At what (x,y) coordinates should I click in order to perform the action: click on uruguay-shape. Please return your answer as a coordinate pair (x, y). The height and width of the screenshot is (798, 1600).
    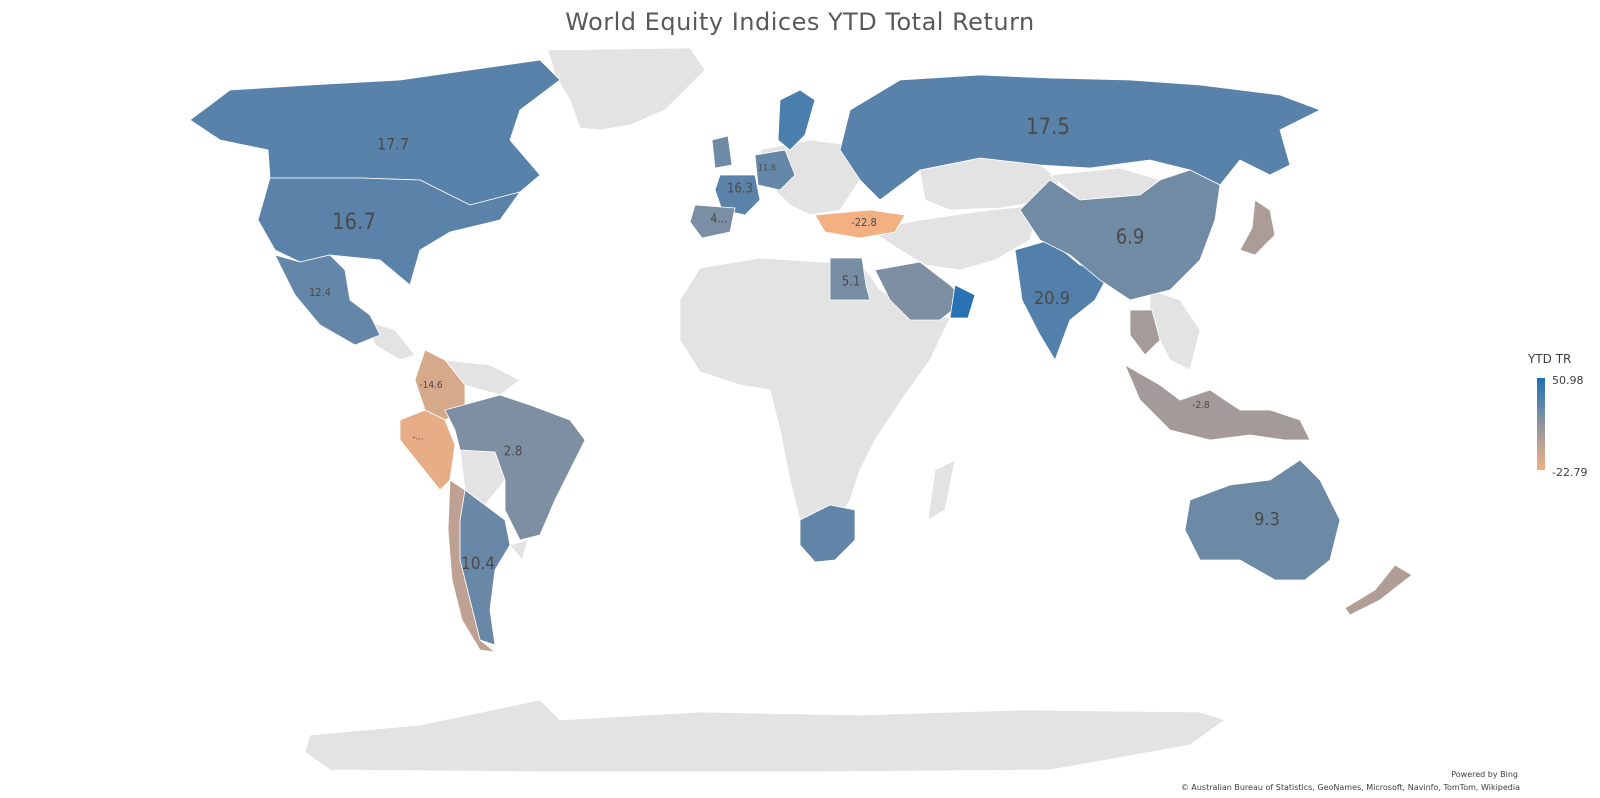
    Looking at the image, I should click on (519, 550).